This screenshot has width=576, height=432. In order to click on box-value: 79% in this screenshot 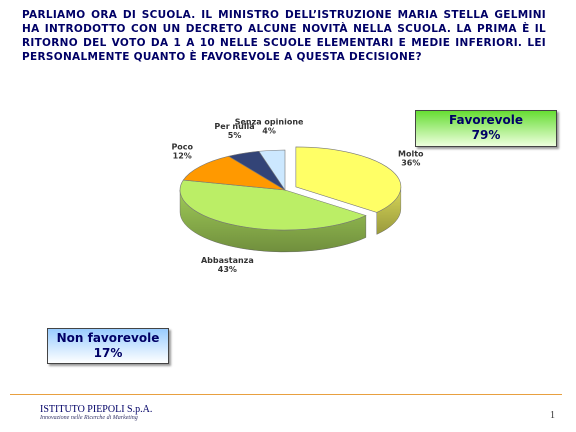, I will do `click(486, 135)`.